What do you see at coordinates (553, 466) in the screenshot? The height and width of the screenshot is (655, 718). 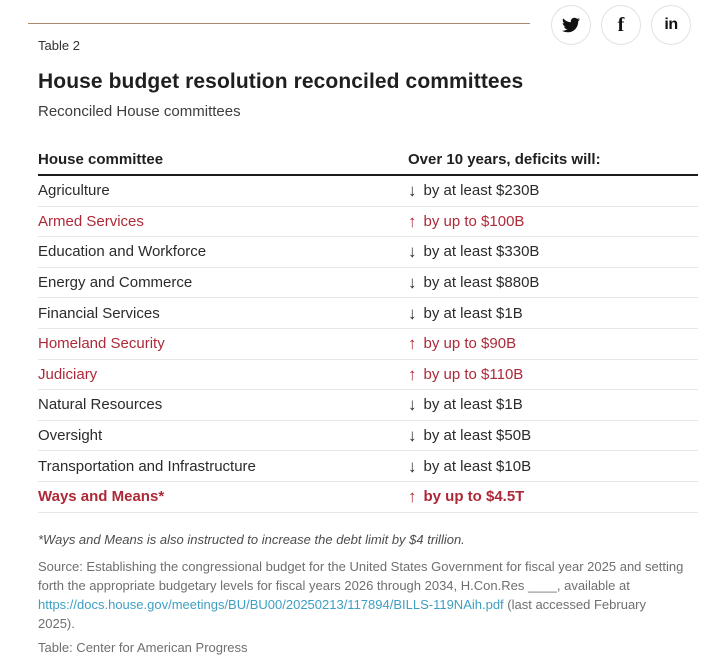 I see `deficit-cell: ↓ by at least $10B` at bounding box center [553, 466].